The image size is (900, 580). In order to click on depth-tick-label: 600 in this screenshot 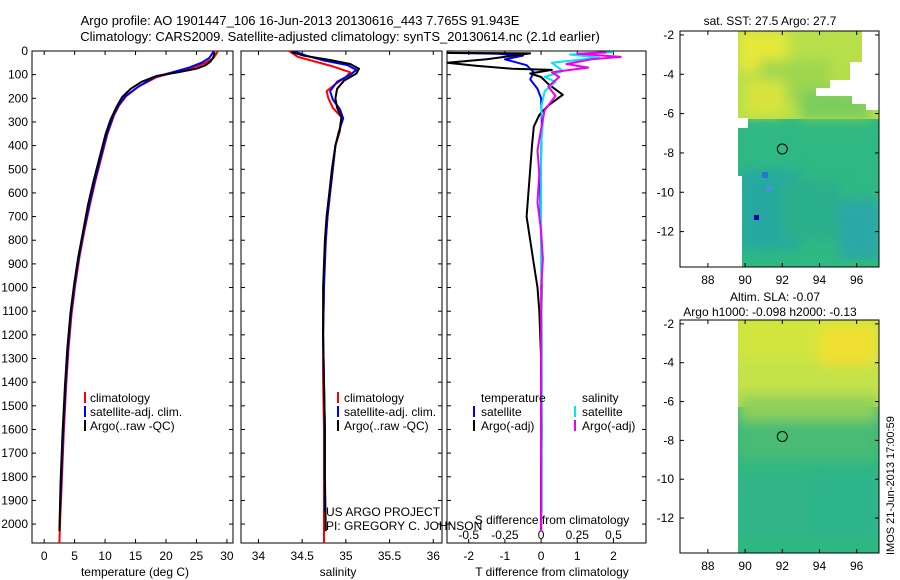, I will do `click(18, 193)`.